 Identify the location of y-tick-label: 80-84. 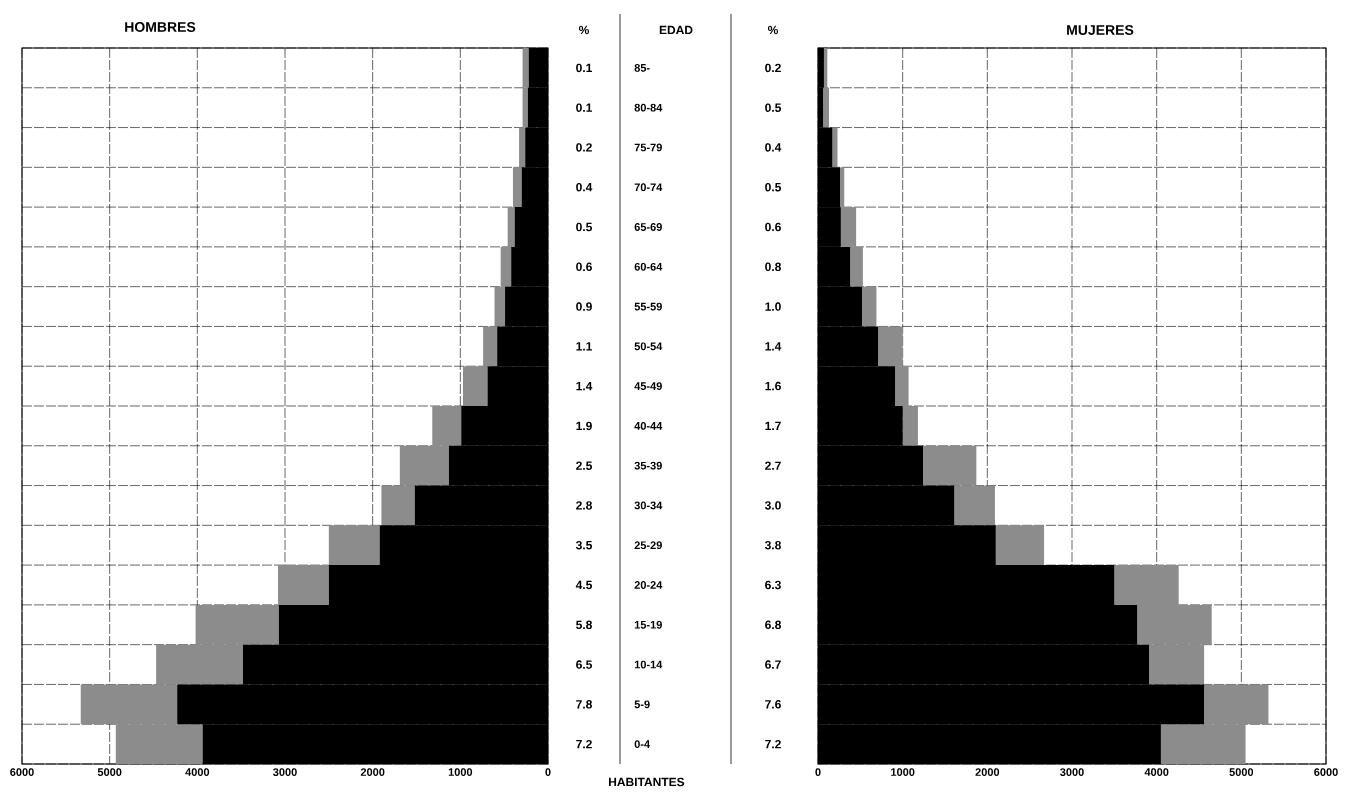
(648, 107).